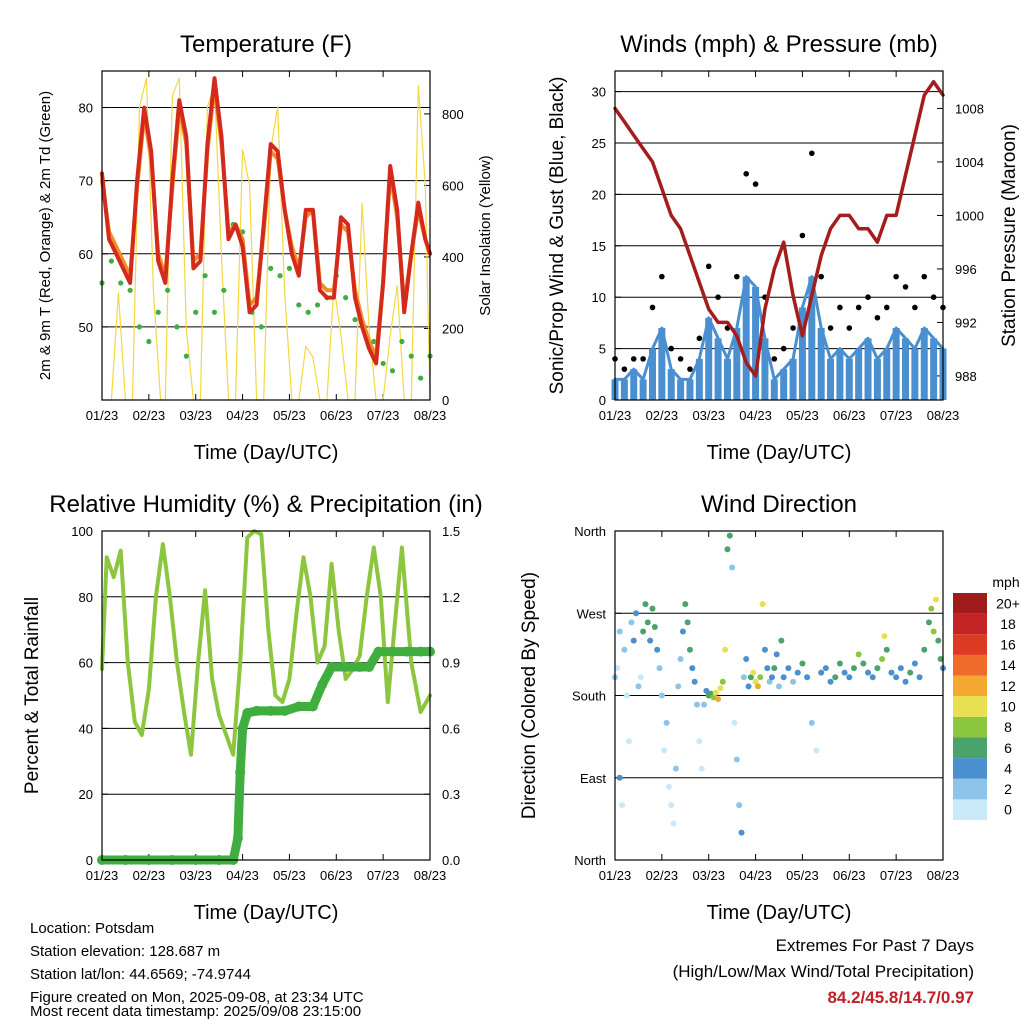 Image resolution: width=1024 pixels, height=1024 pixels. Describe the element at coordinates (336, 415) in the screenshot. I see `x-tick-label: 06/23` at that location.